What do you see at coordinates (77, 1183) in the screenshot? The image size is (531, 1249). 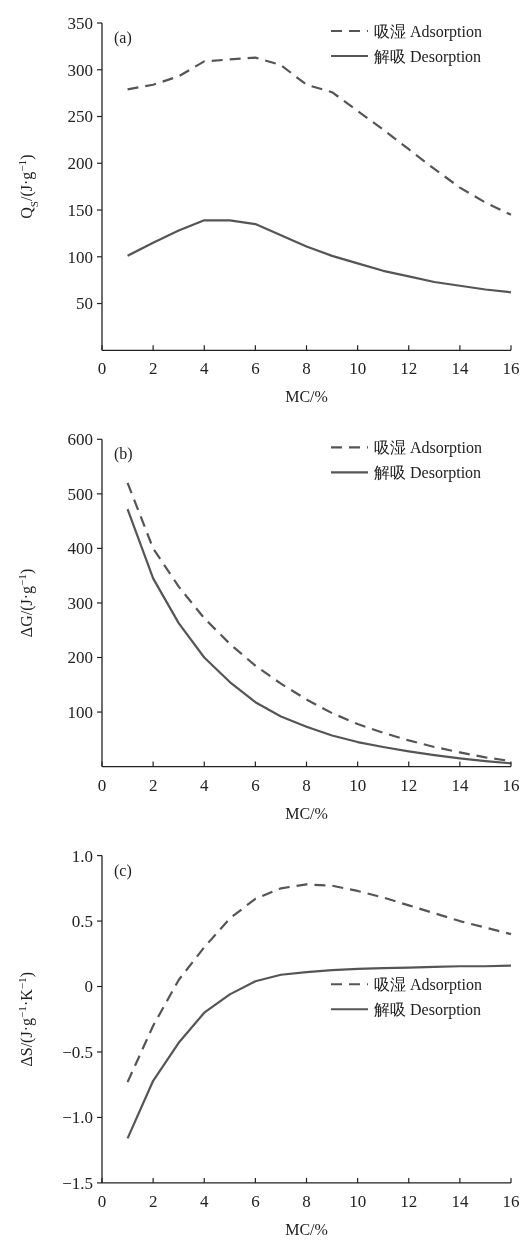 I see `y-tick-label: −1.5` at bounding box center [77, 1183].